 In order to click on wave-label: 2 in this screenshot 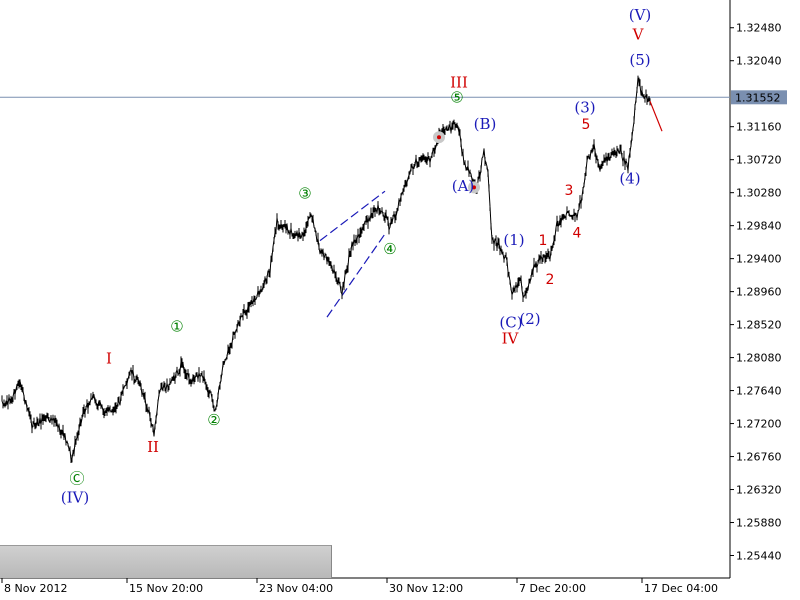, I will do `click(550, 280)`.